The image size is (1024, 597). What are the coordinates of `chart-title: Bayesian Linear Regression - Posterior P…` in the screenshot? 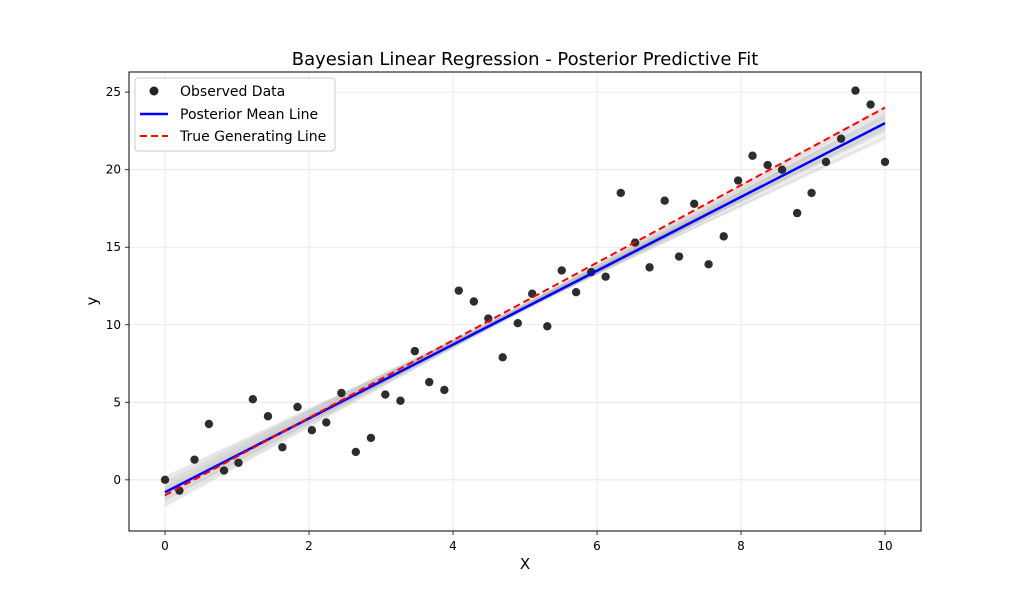 It's located at (525, 59).